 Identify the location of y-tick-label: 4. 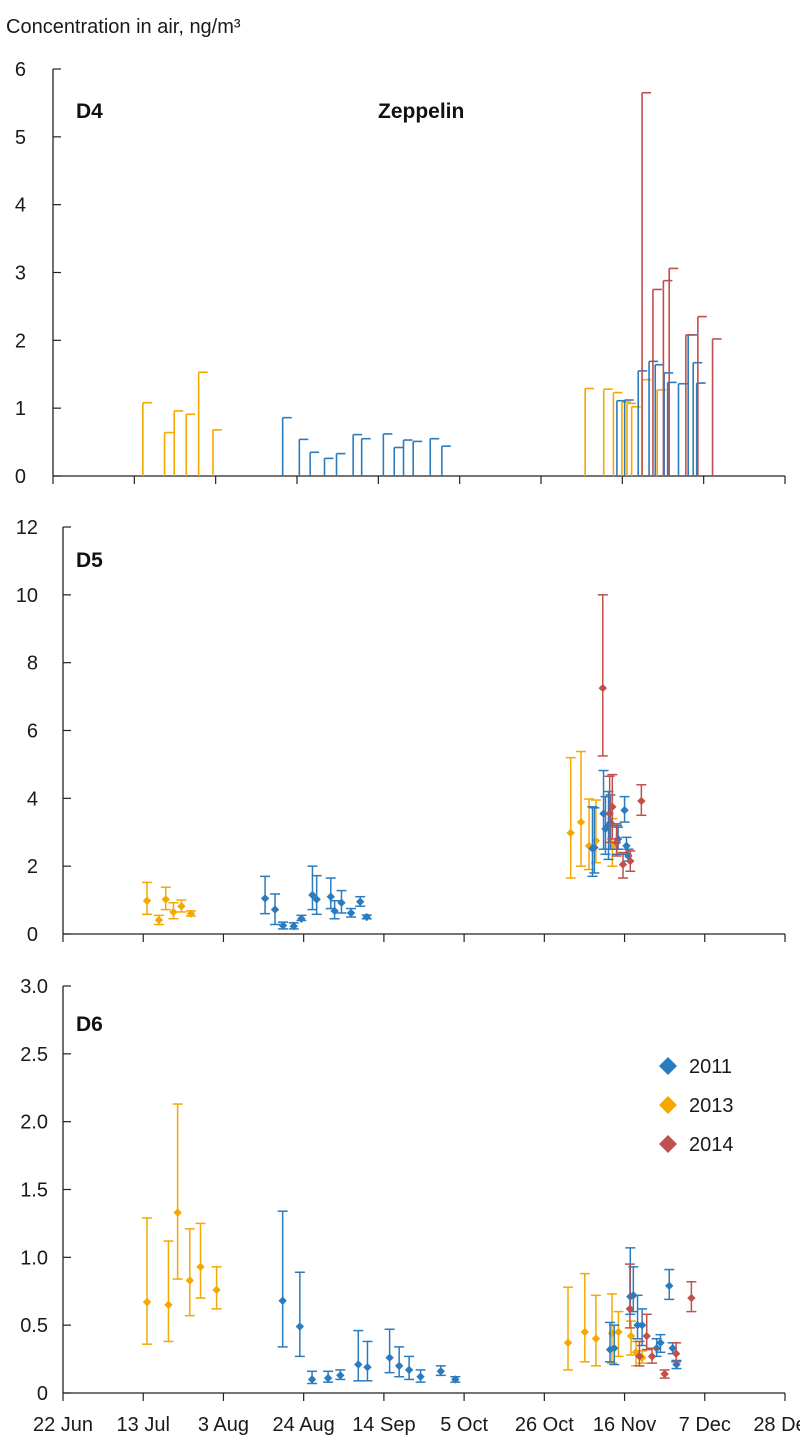
(32, 799).